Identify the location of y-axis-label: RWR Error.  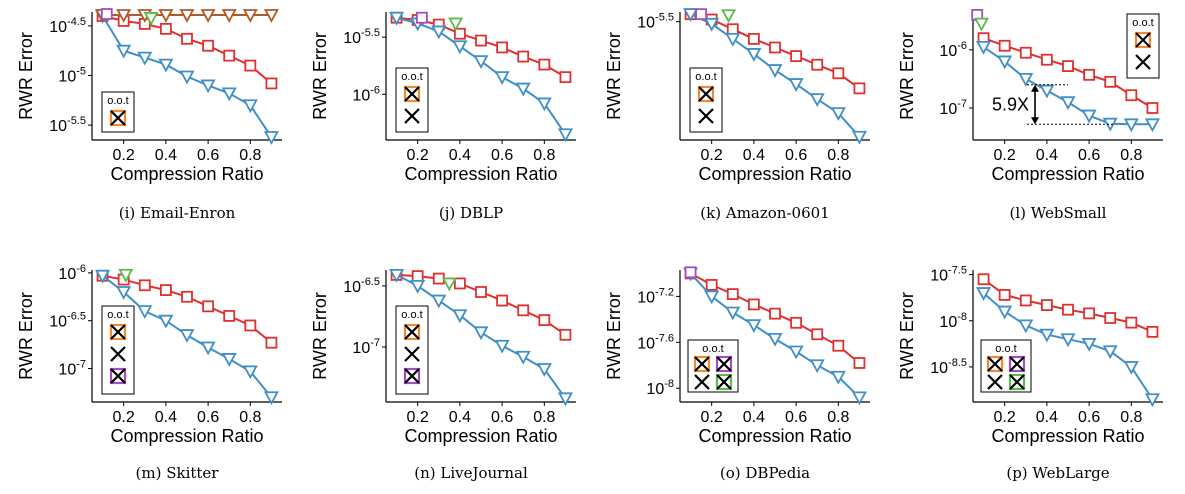
(26, 336).